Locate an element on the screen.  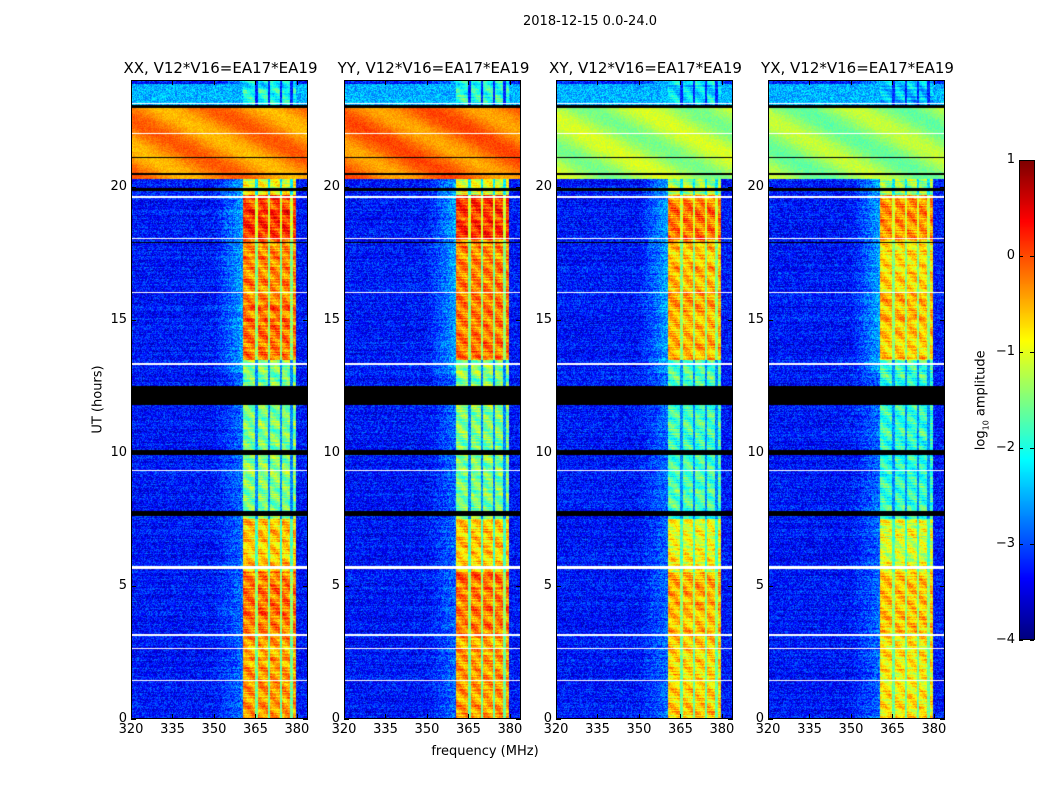
colorbar-tick-label: 1 is located at coordinates (1010, 159).